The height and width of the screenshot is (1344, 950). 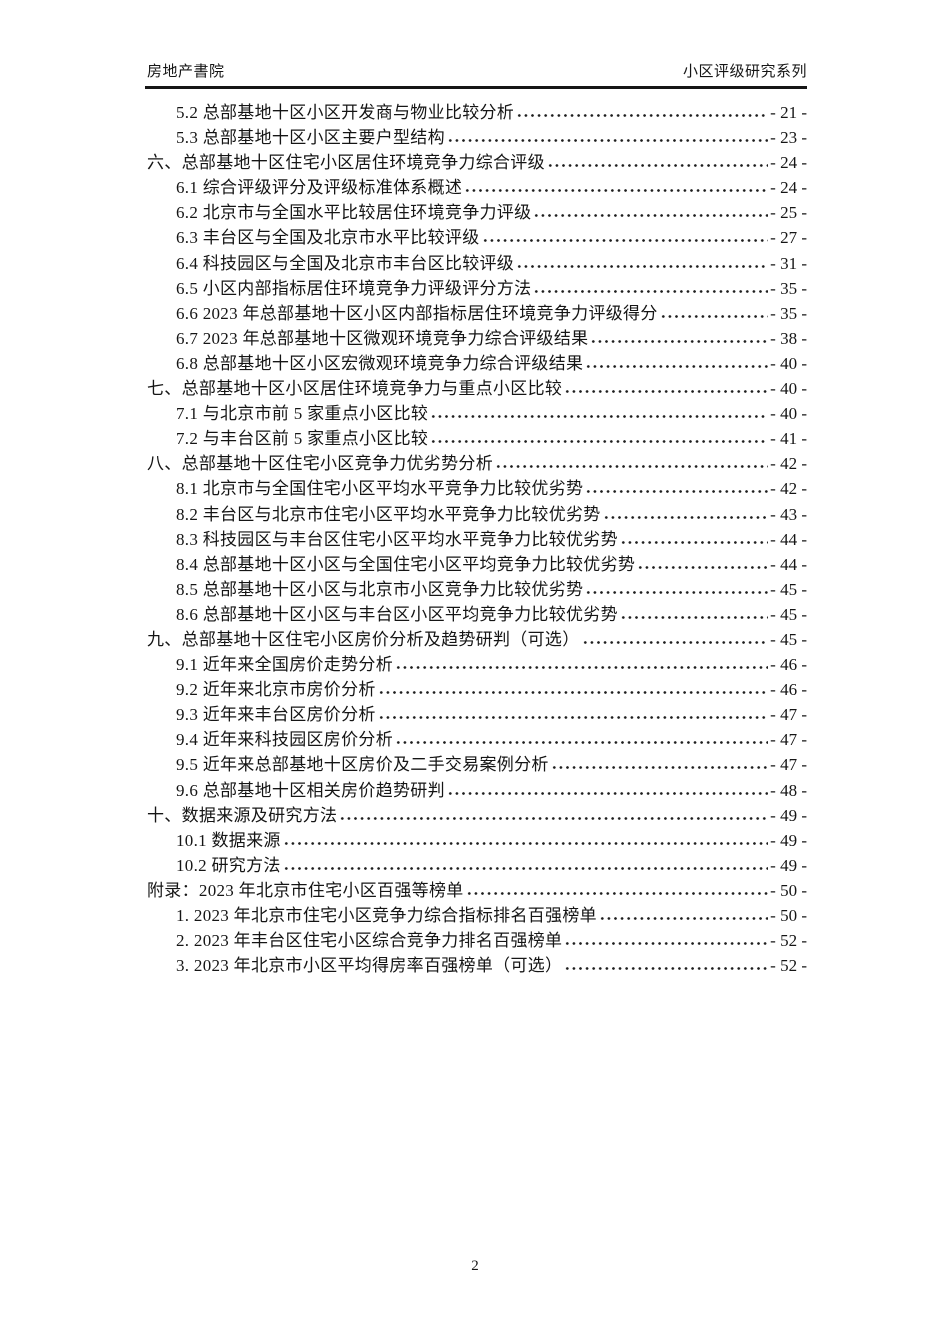 What do you see at coordinates (477, 687) in the screenshot?
I see `toc-entry: 9.2 近年来北京市房价分析 - 46 -` at bounding box center [477, 687].